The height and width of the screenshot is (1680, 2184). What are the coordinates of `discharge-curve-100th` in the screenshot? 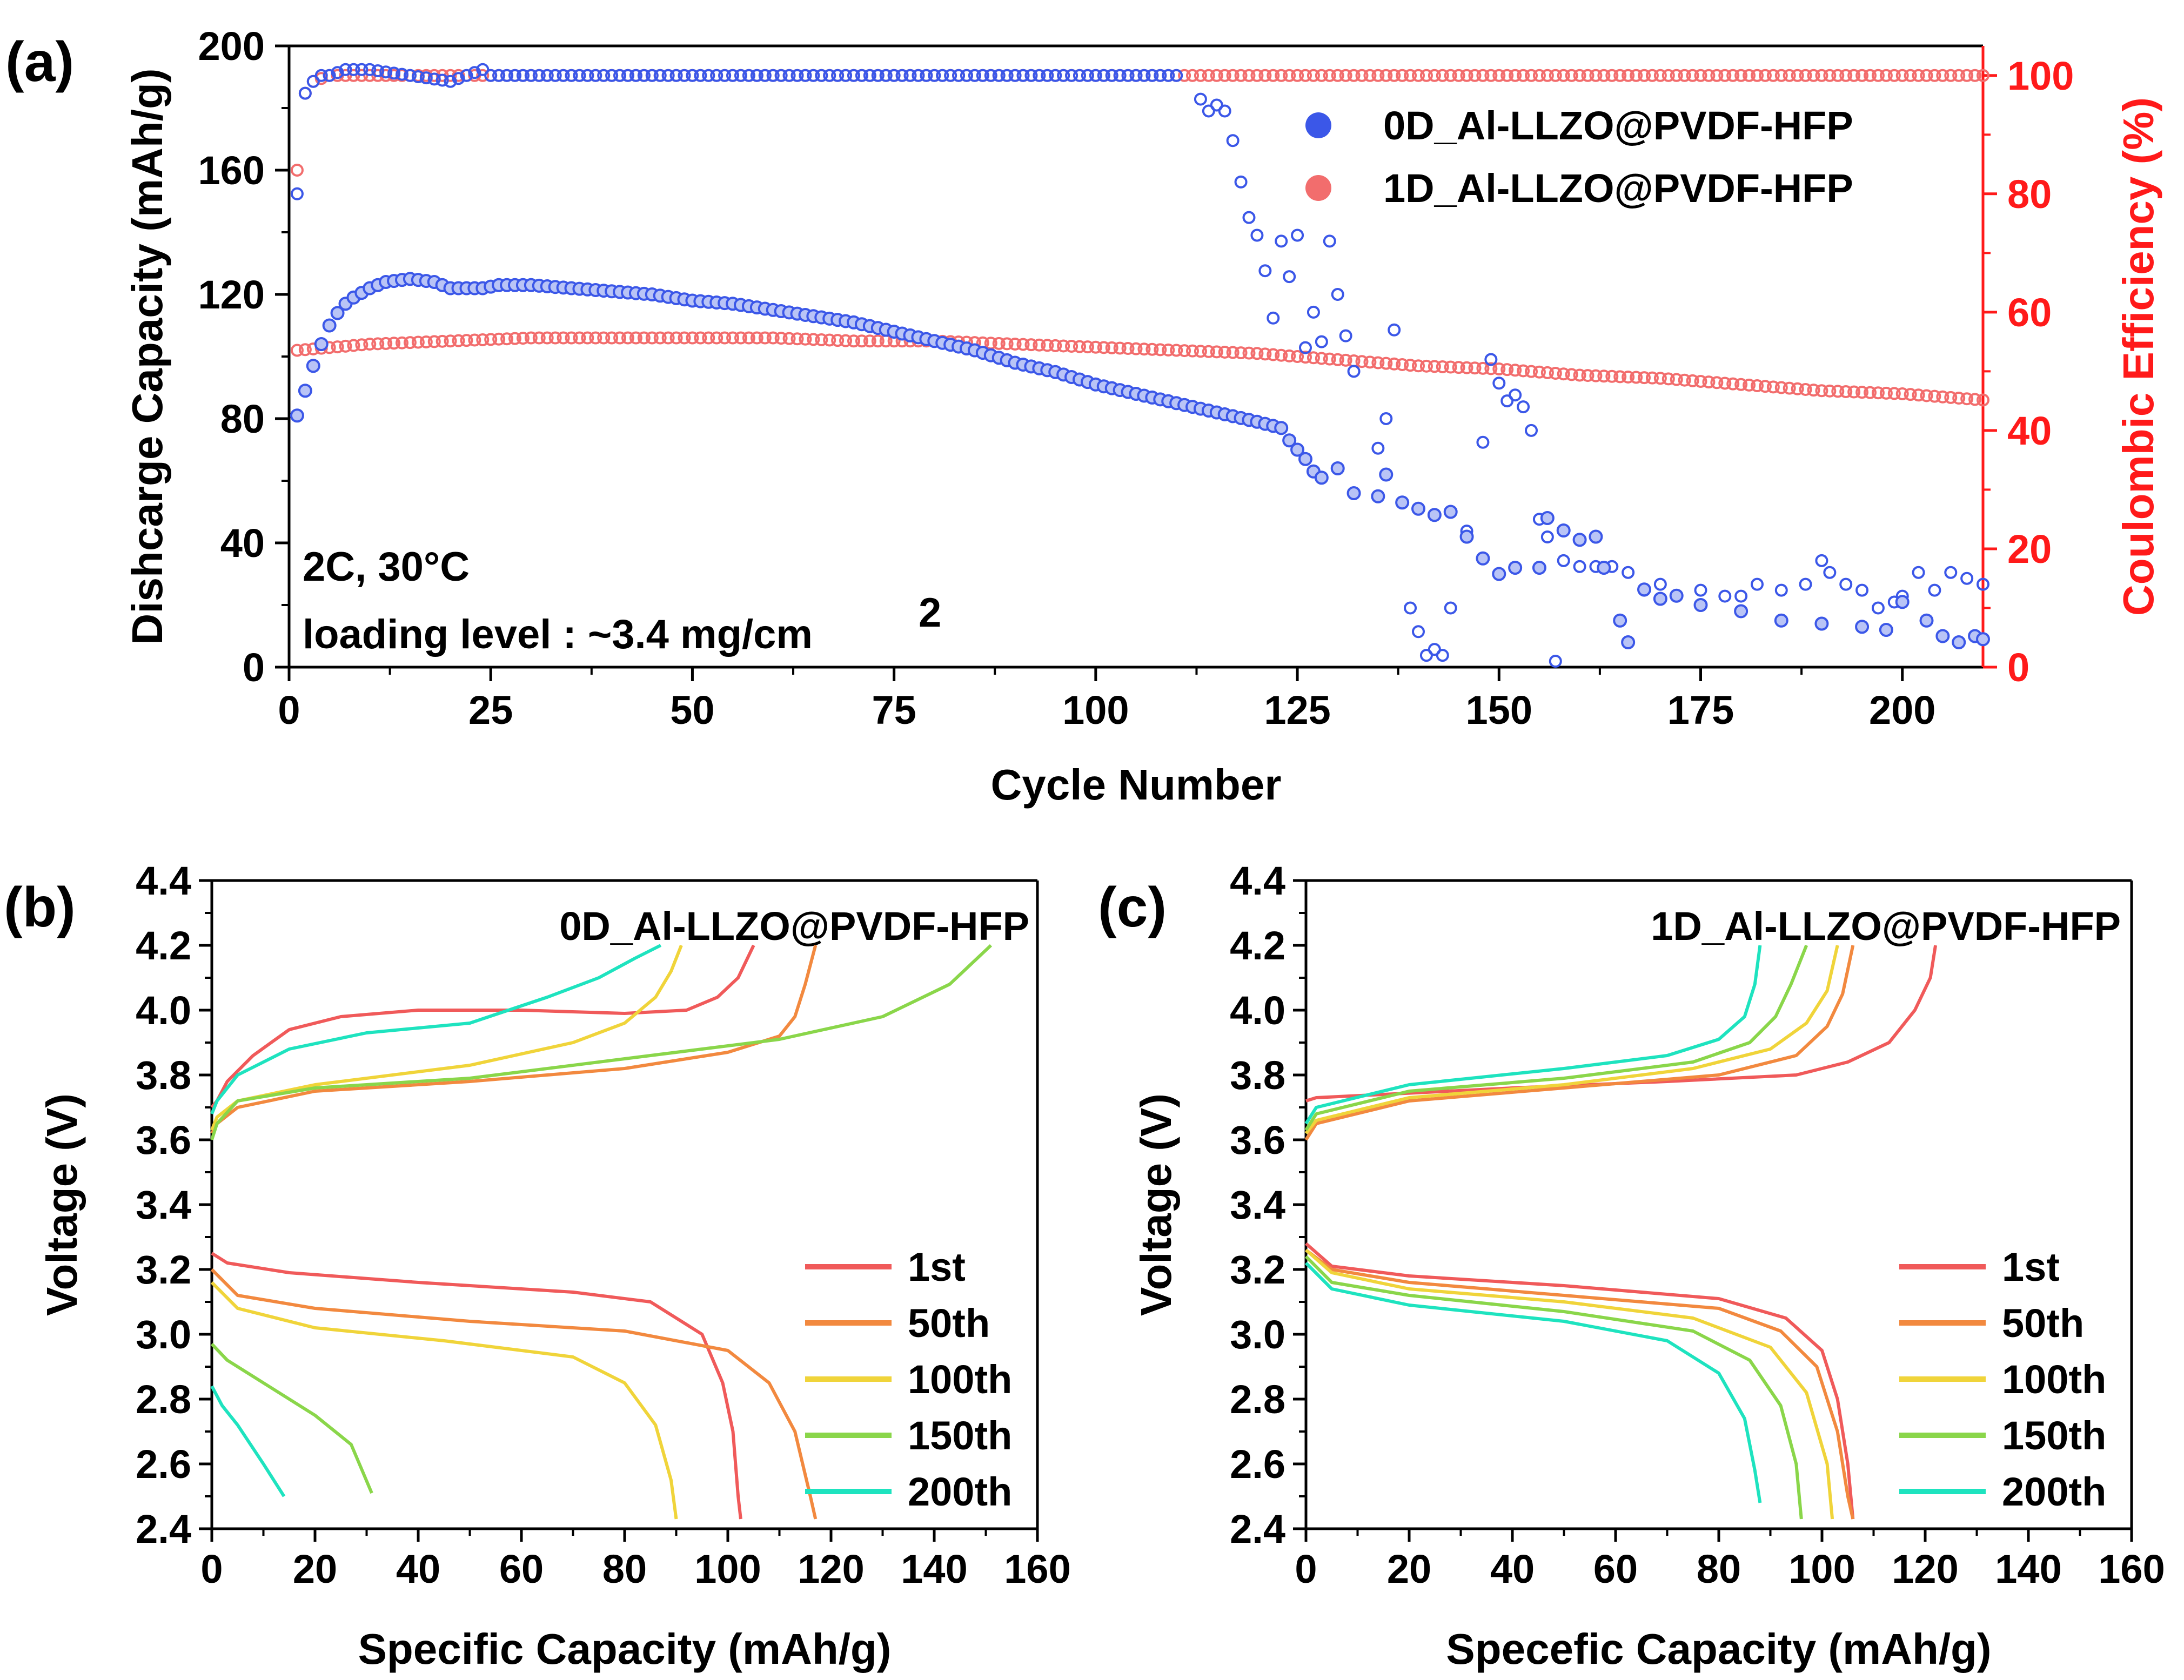 It's located at (444, 1401).